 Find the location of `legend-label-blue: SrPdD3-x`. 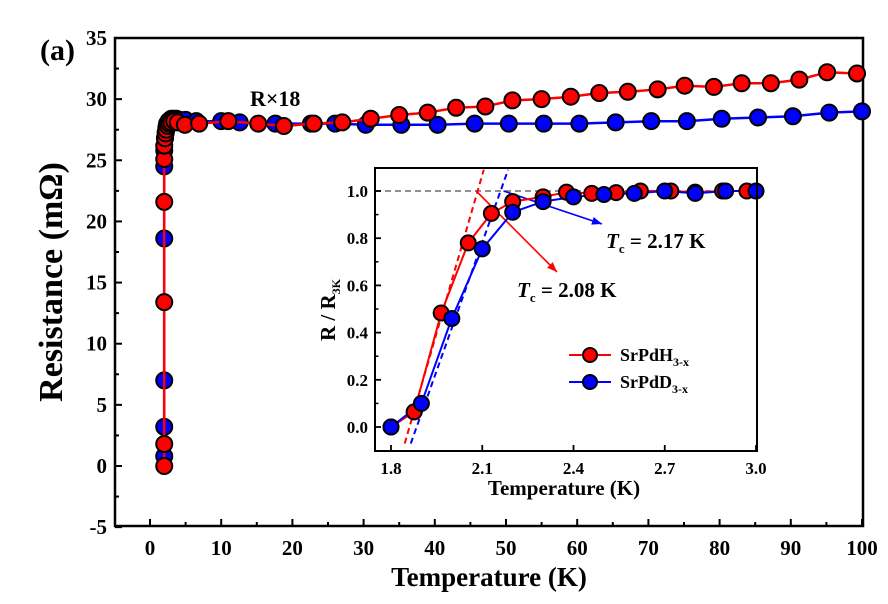

legend-label-blue: SrPdD3-x is located at coordinates (654, 384).